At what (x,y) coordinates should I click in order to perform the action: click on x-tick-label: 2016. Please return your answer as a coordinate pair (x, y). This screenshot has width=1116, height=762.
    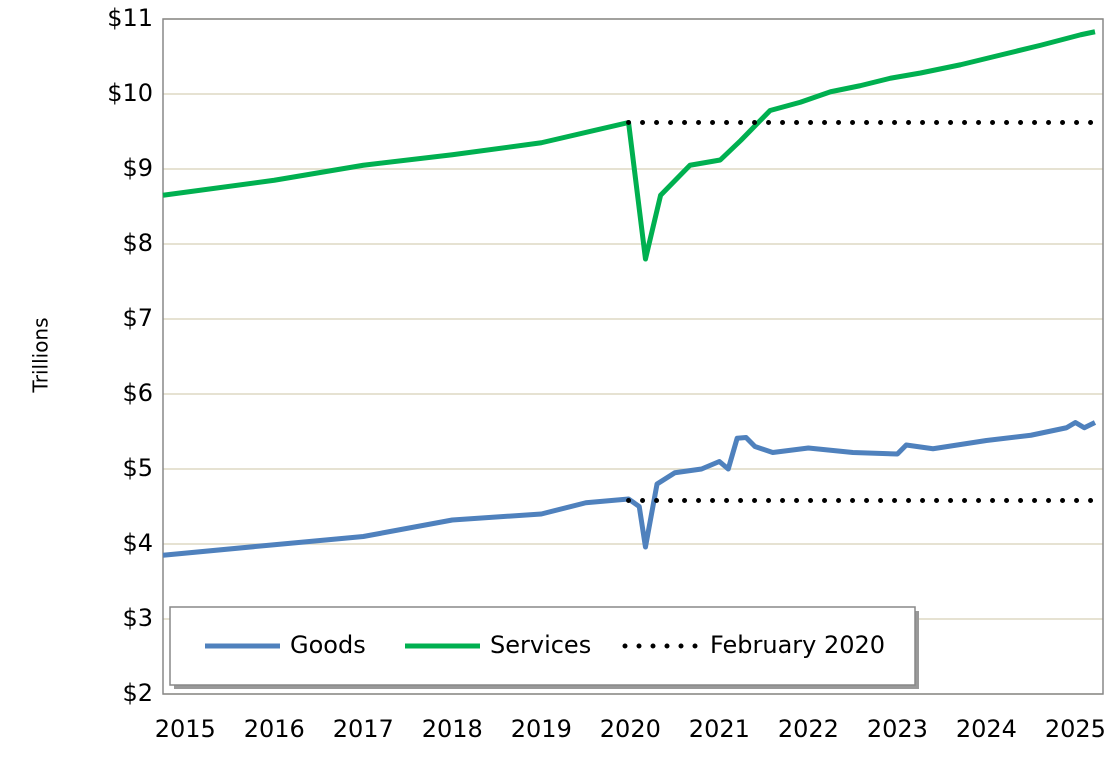
    Looking at the image, I should click on (274, 729).